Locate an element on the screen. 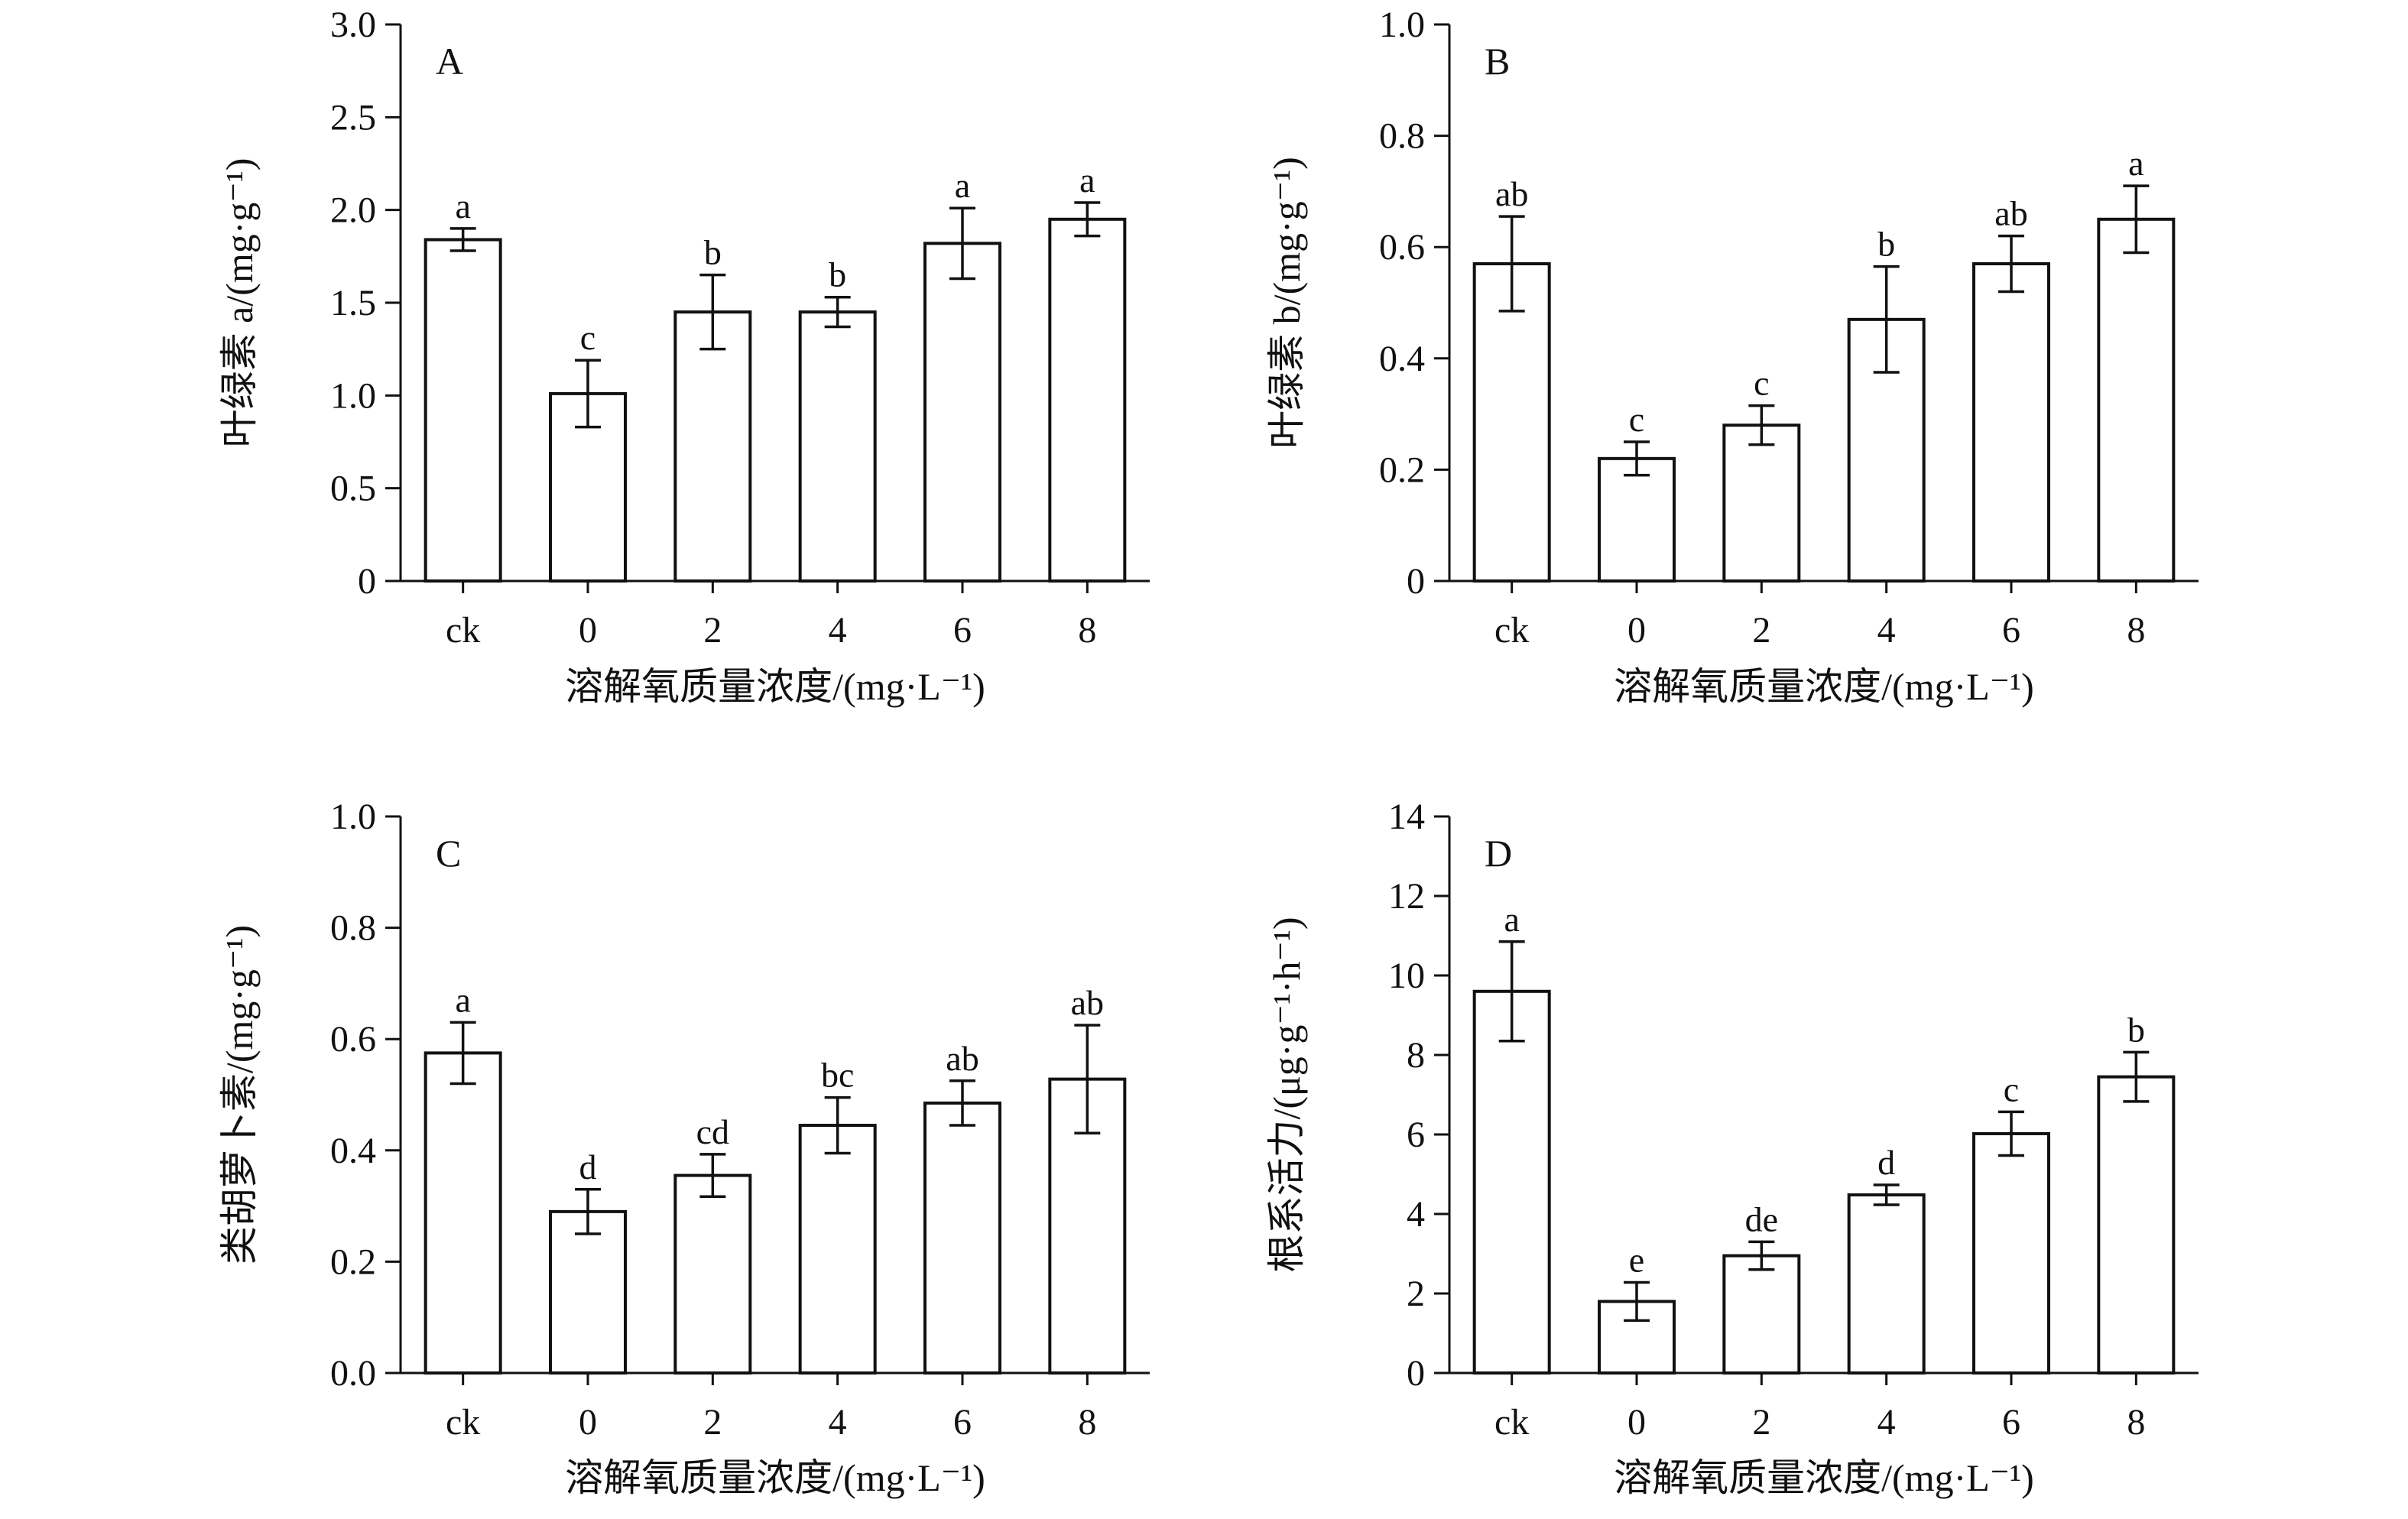 The width and height of the screenshot is (2408, 1519). significance-letter: e is located at coordinates (1637, 1259).